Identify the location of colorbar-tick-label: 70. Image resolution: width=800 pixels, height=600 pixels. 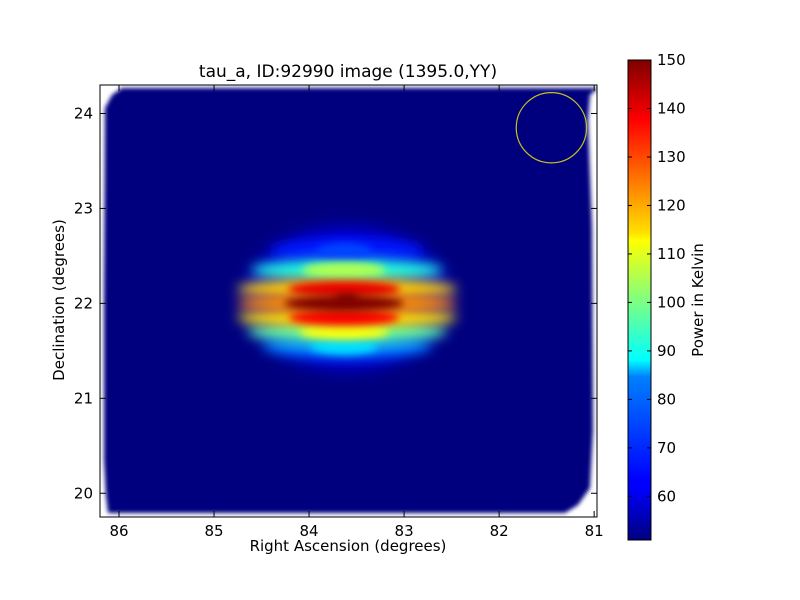
(666, 448).